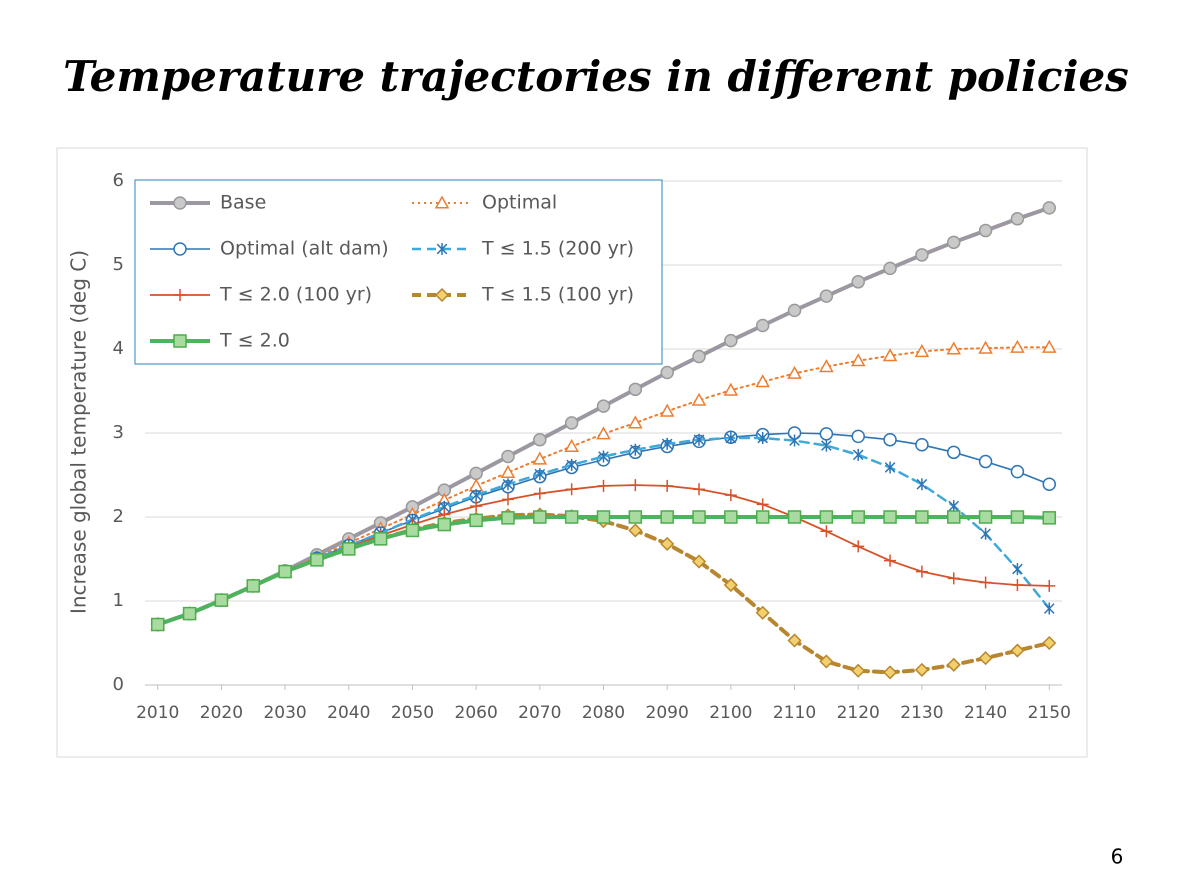  What do you see at coordinates (1049, 713) in the screenshot?
I see `x-tick-label: 2150` at bounding box center [1049, 713].